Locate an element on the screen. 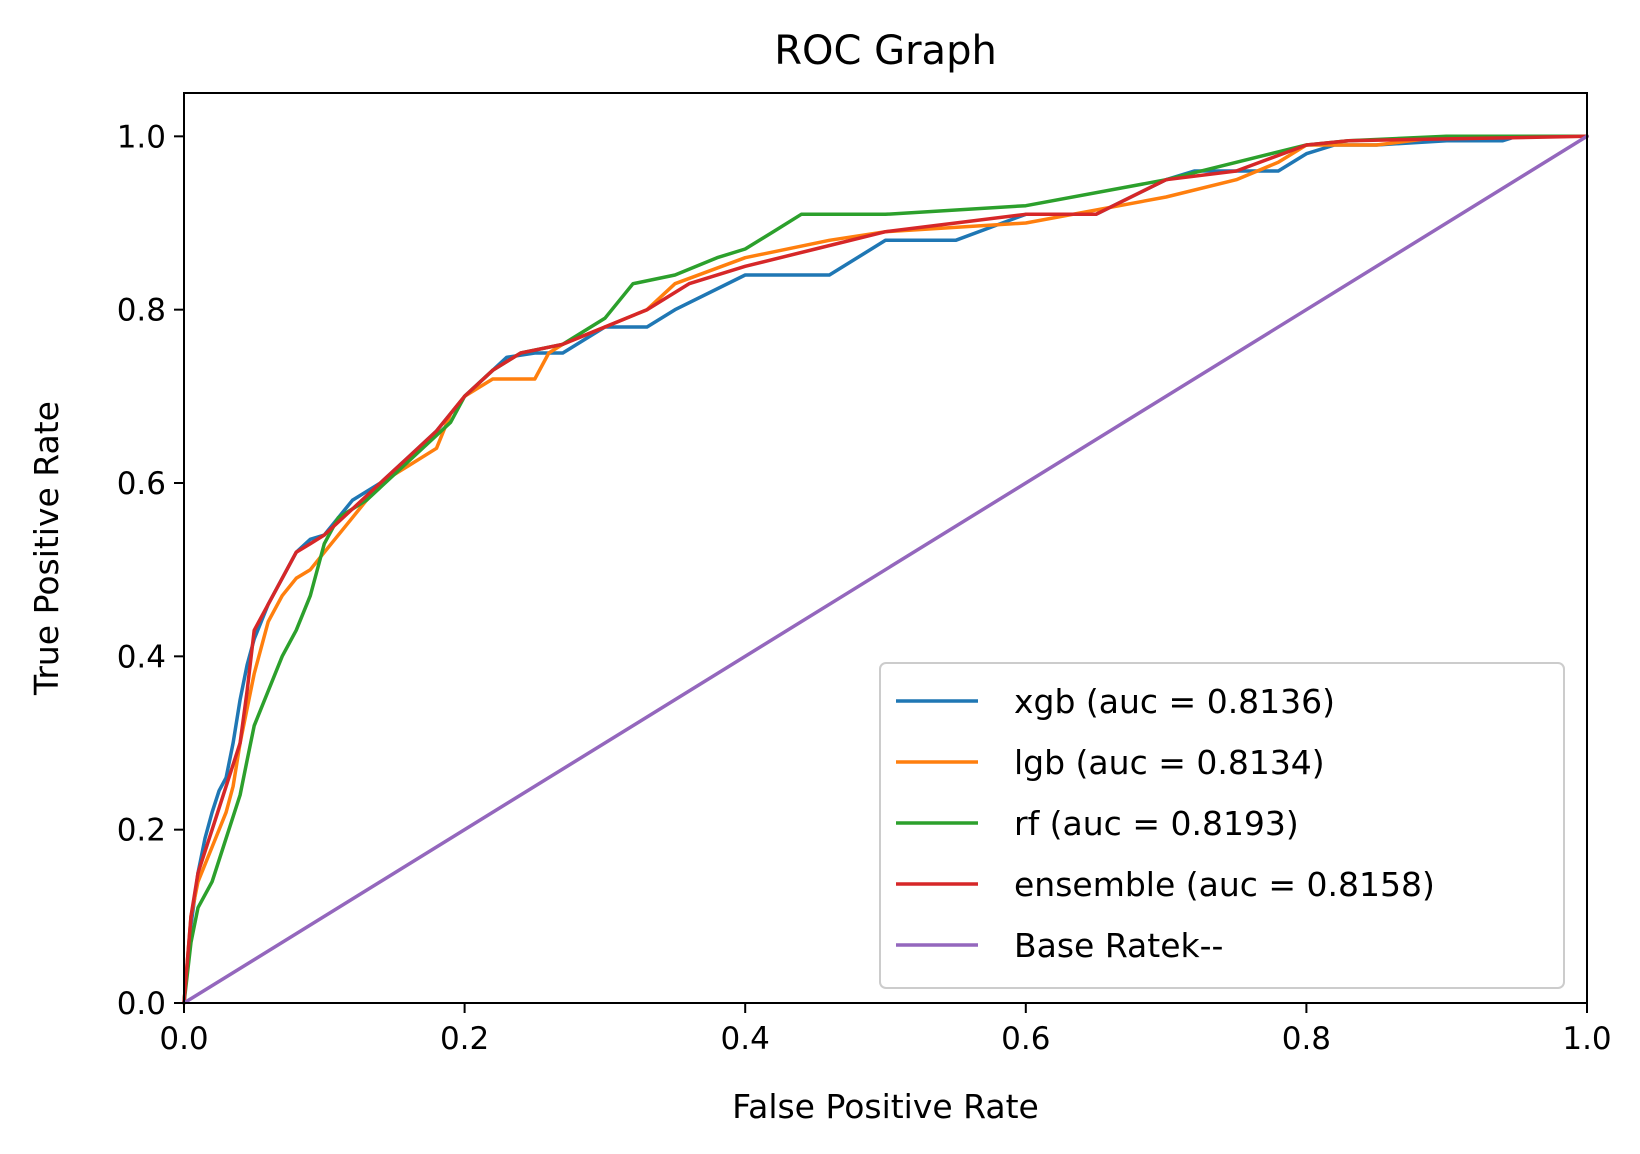  legend-label: xgb (auc = 0.8136) is located at coordinates (1174, 701).